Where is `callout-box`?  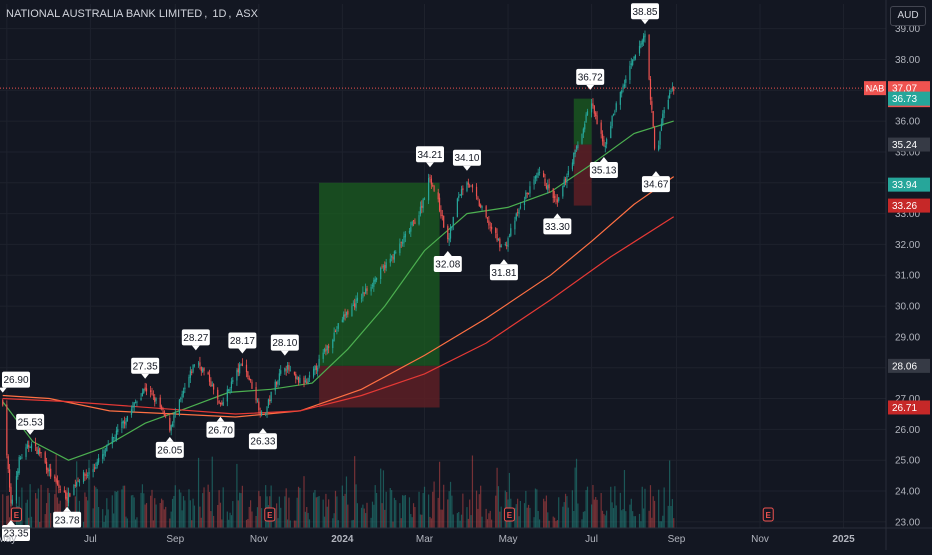 callout-box is located at coordinates (262, 441).